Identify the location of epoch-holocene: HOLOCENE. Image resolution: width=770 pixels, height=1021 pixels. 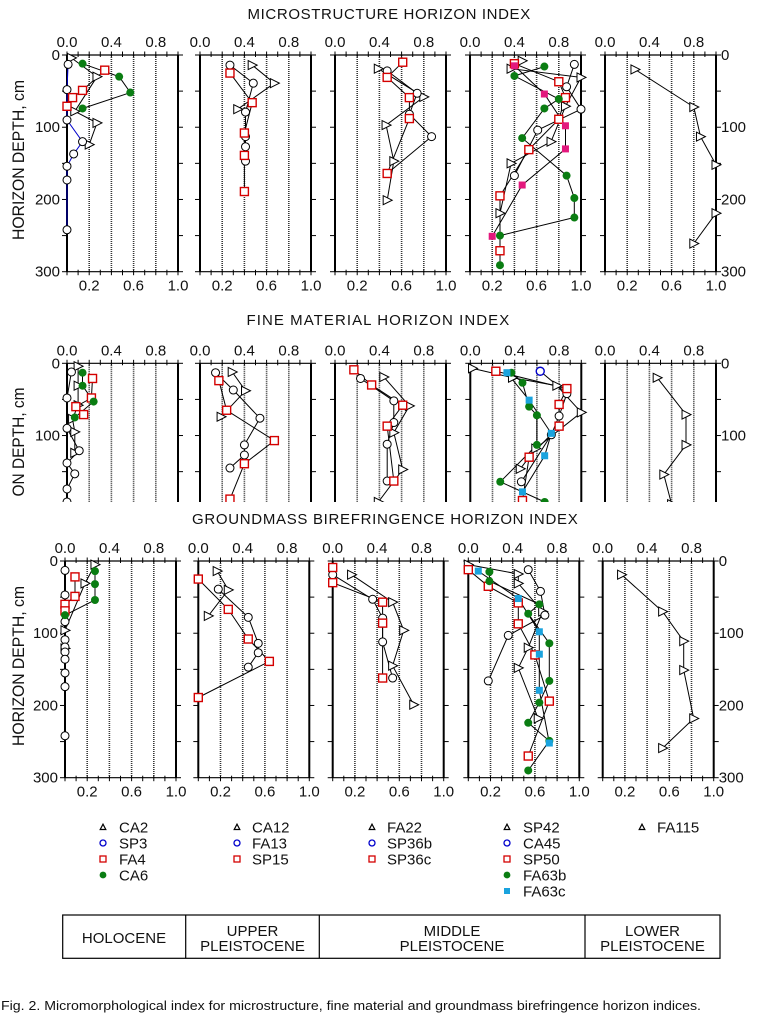
(124, 938).